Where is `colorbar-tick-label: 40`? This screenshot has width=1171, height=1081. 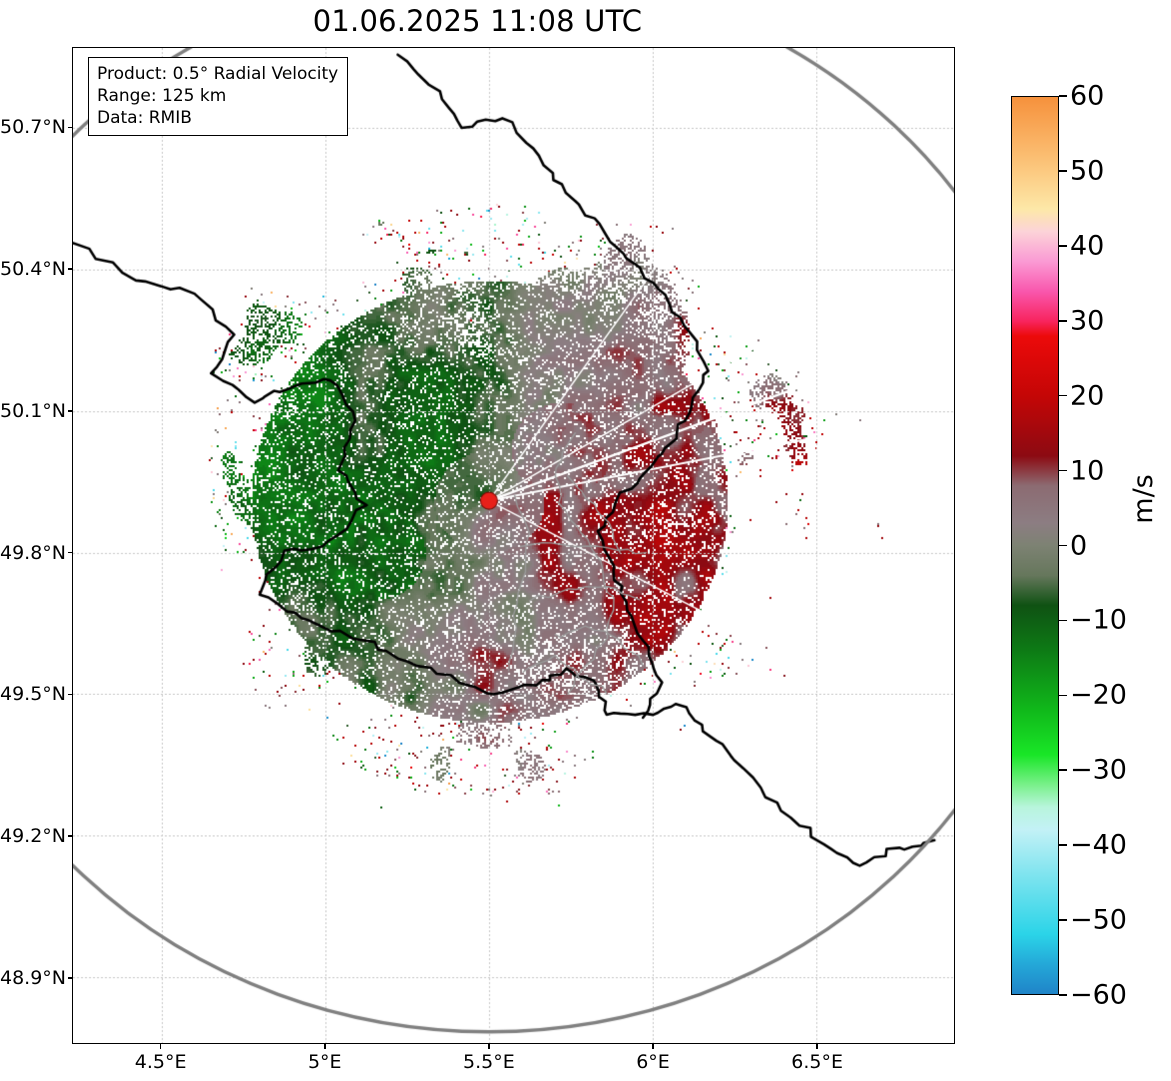
colorbar-tick-label: 40 is located at coordinates (1087, 246).